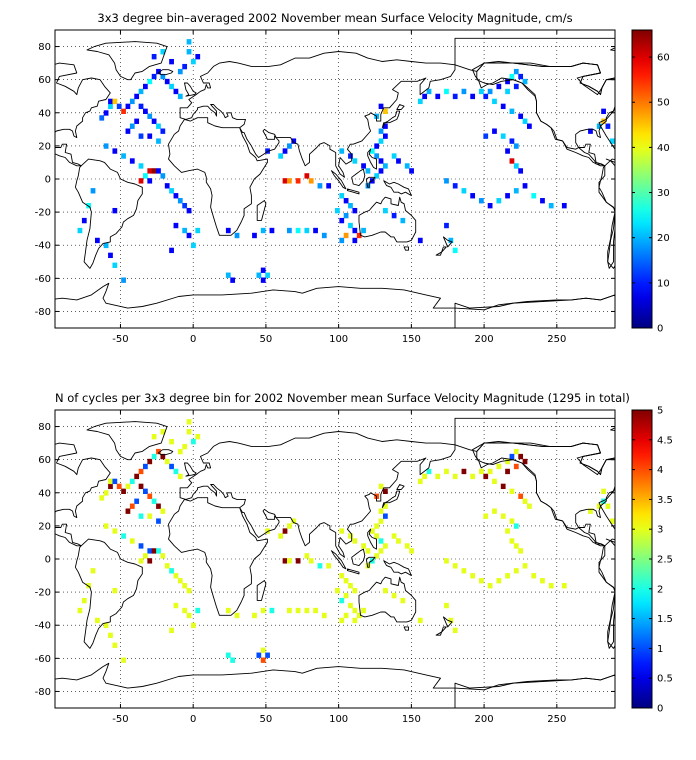 This screenshot has width=696, height=760. What do you see at coordinates (663, 238) in the screenshot?
I see `colorbar-tick-label: 20` at bounding box center [663, 238].